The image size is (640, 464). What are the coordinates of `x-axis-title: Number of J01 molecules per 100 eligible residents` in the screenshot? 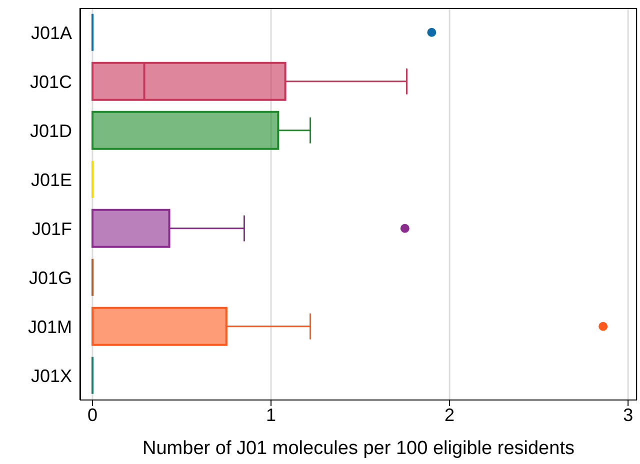 It's located at (358, 448).